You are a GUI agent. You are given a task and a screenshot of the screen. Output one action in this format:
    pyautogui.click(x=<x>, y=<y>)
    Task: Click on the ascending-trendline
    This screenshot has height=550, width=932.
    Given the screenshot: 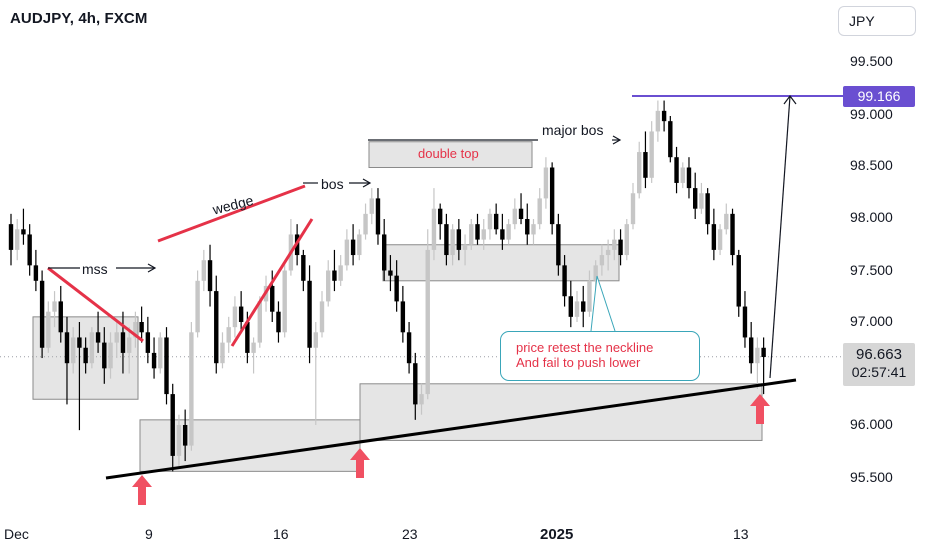 What is the action you would take?
    pyautogui.click(x=451, y=429)
    